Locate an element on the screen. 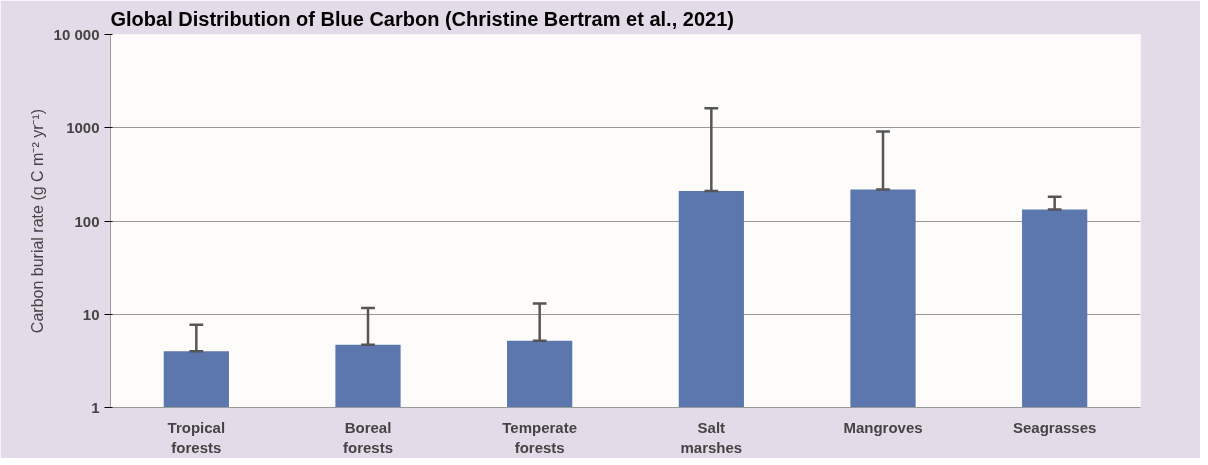 This screenshot has width=1208, height=465. y-tick-label: 1000 is located at coordinates (83, 128).